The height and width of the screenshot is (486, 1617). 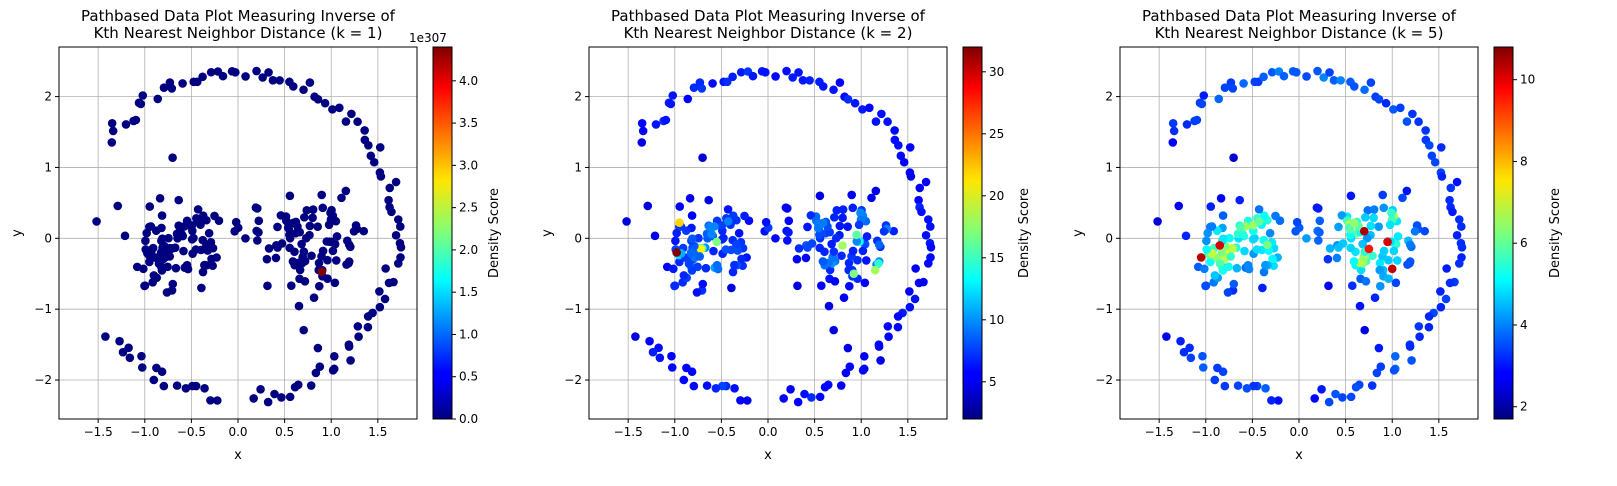 What do you see at coordinates (1299, 16) in the screenshot?
I see `chart-title-line1: Pathbased Data Plot Measuring Inverse of` at bounding box center [1299, 16].